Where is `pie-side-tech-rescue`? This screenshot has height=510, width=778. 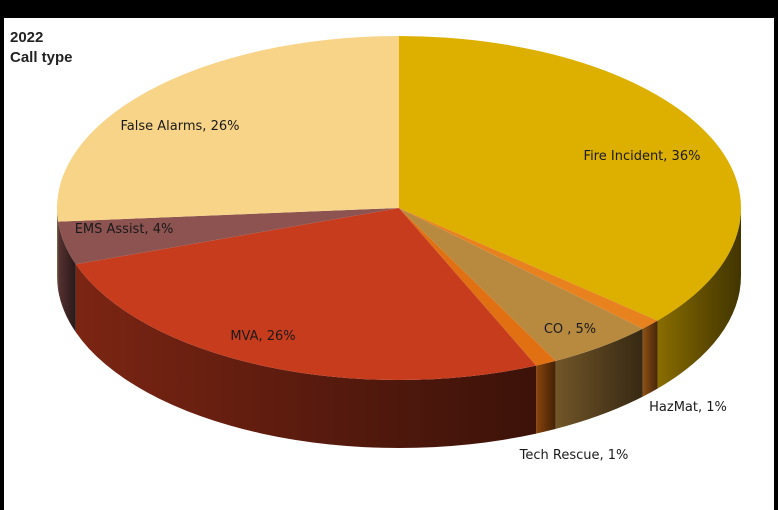 pie-side-tech-rescue is located at coordinates (546, 397).